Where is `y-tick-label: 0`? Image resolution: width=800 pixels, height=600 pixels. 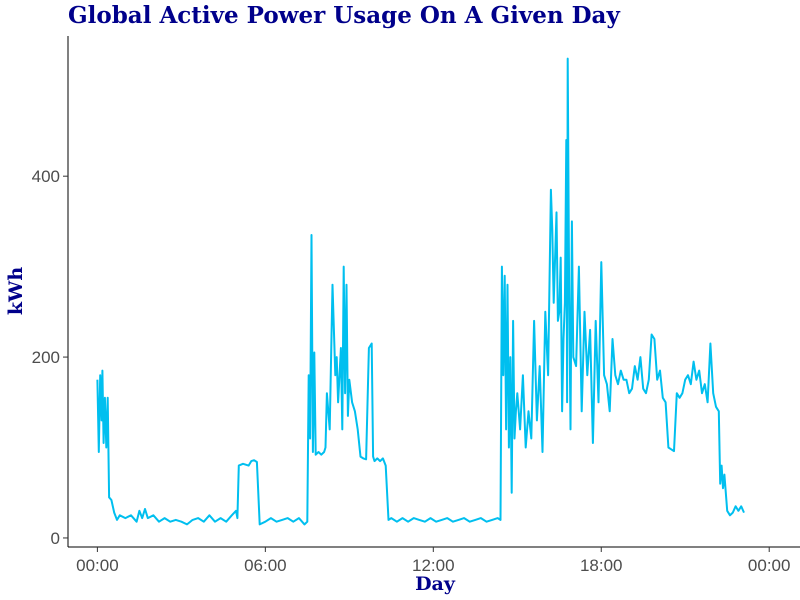 y-tick-label: 0 is located at coordinates (55, 538).